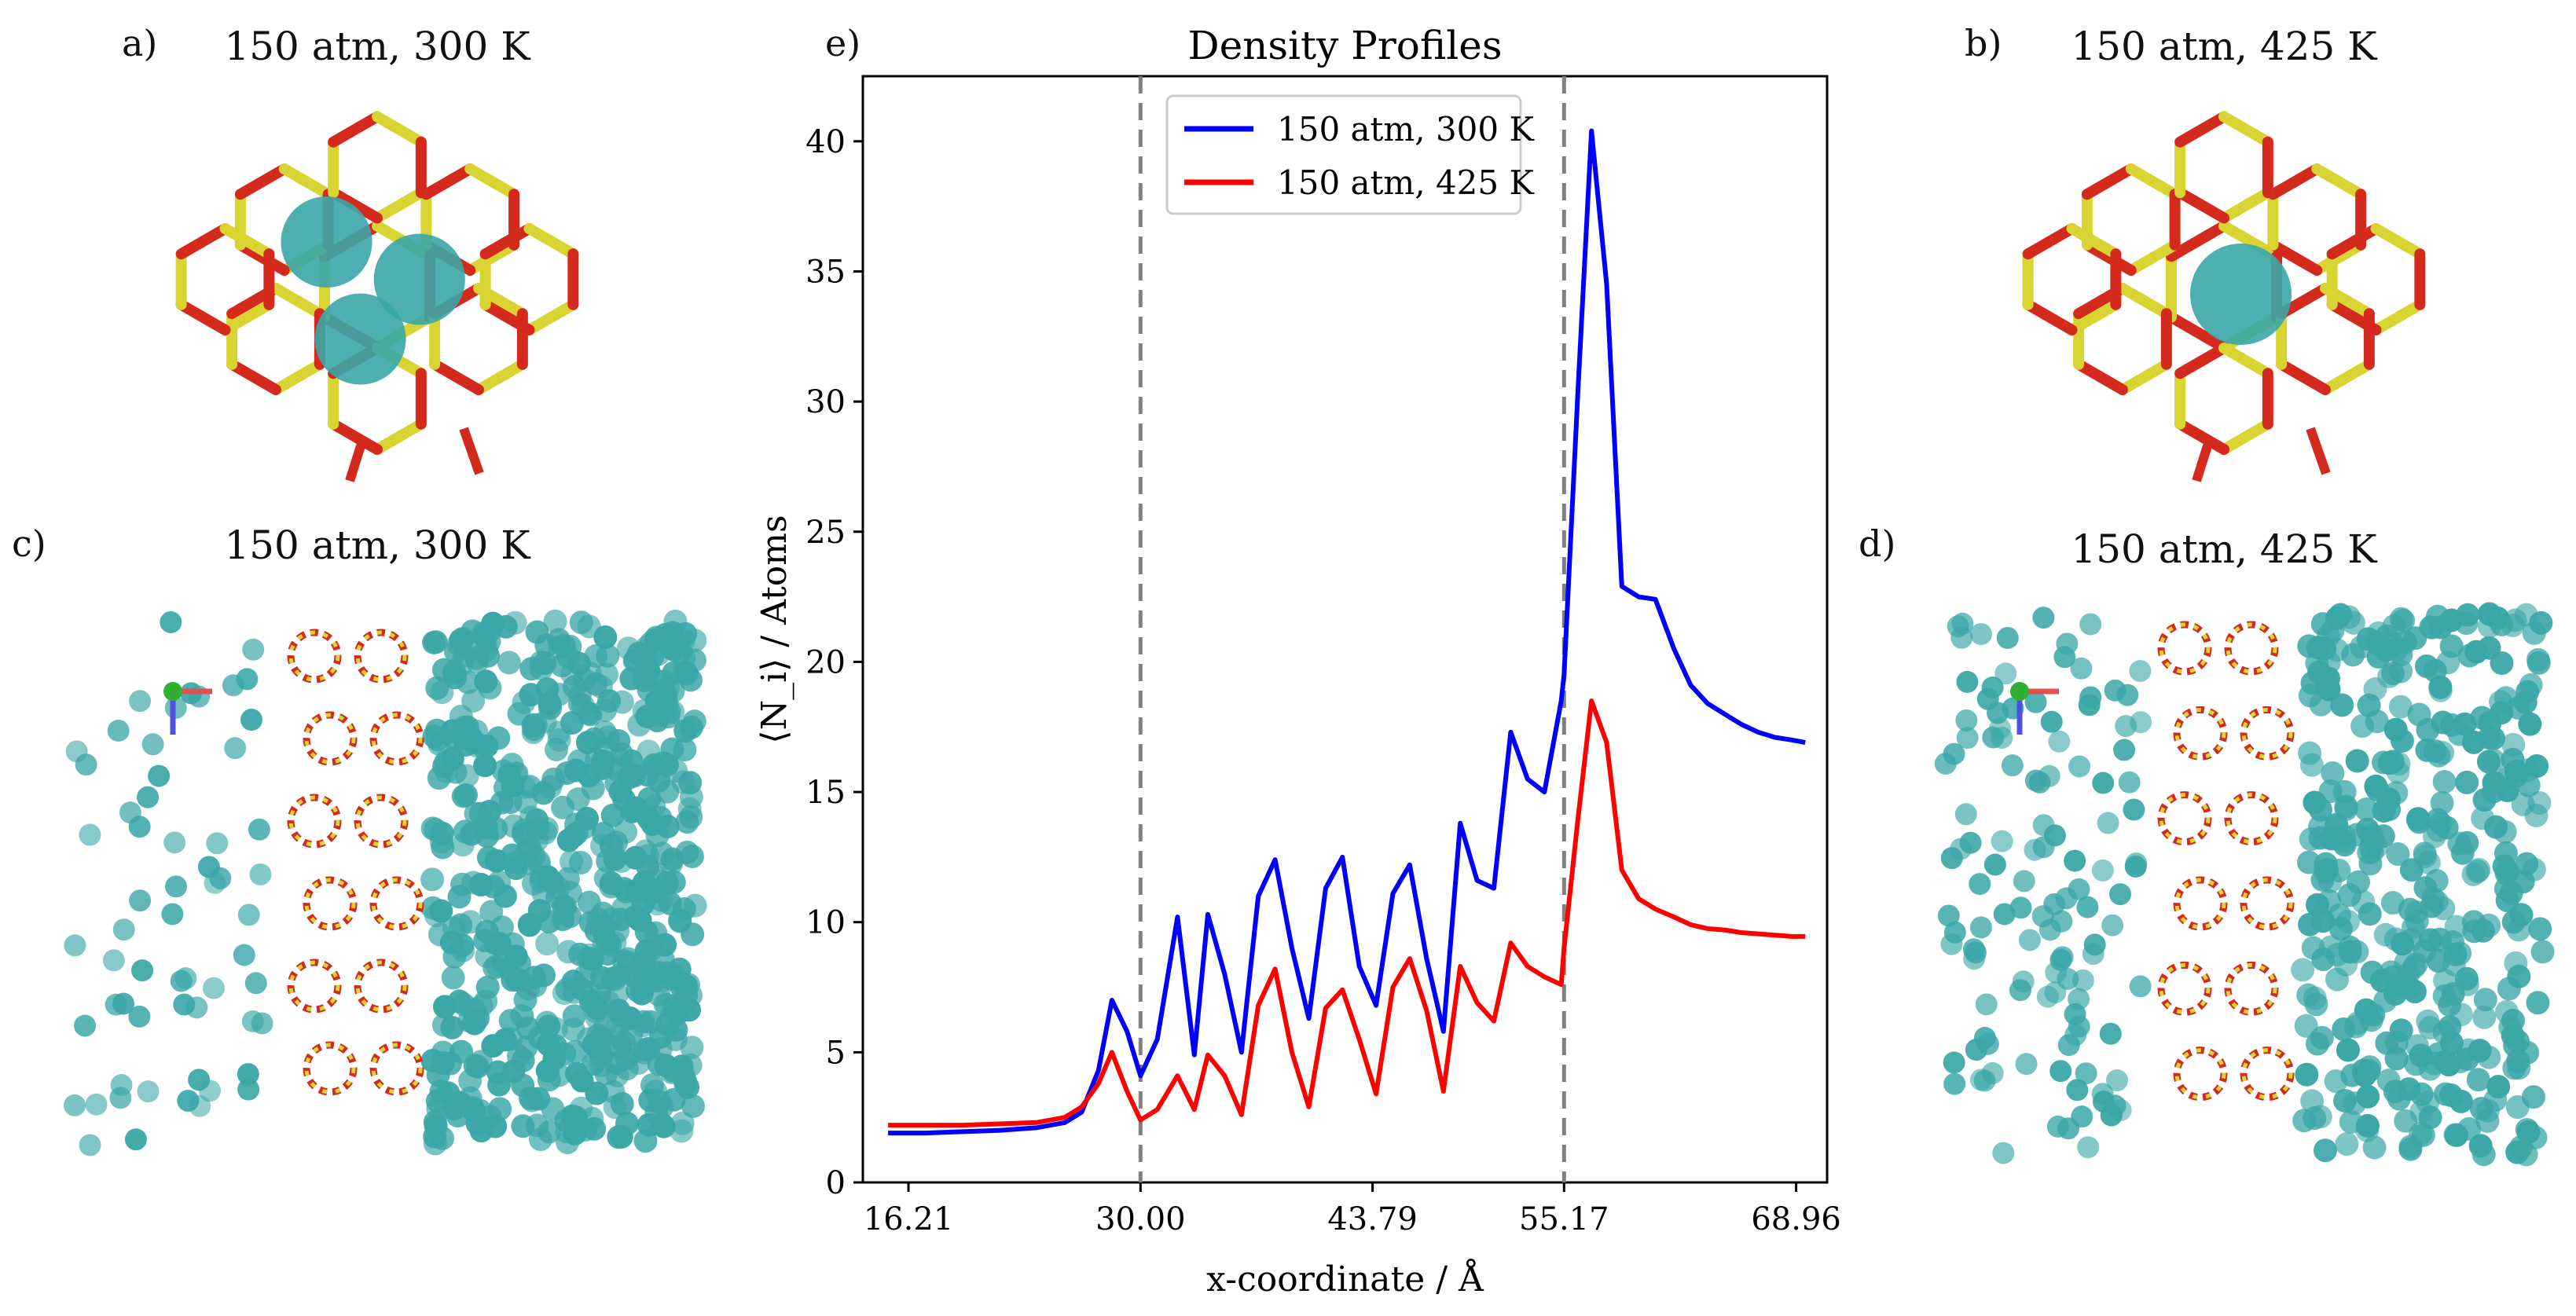  I want to click on panel-label-e: e), so click(843, 43).